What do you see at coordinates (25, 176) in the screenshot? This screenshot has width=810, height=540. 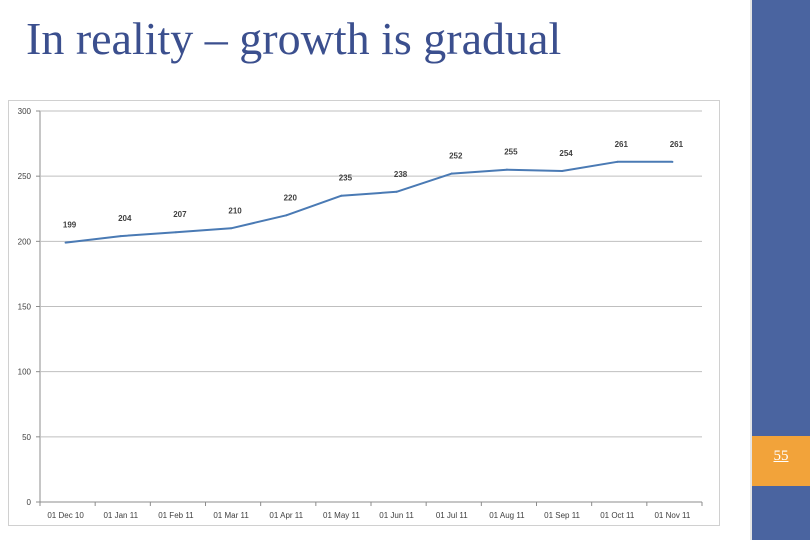 I see `y-tick-label: 250` at bounding box center [25, 176].